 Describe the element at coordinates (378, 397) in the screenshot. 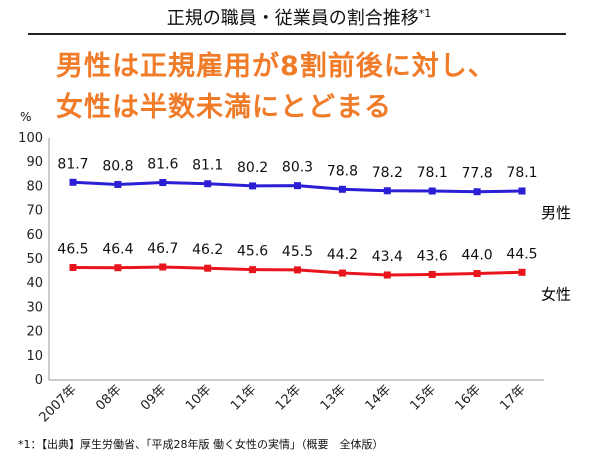

I see `x-tick-label: 14年` at that location.